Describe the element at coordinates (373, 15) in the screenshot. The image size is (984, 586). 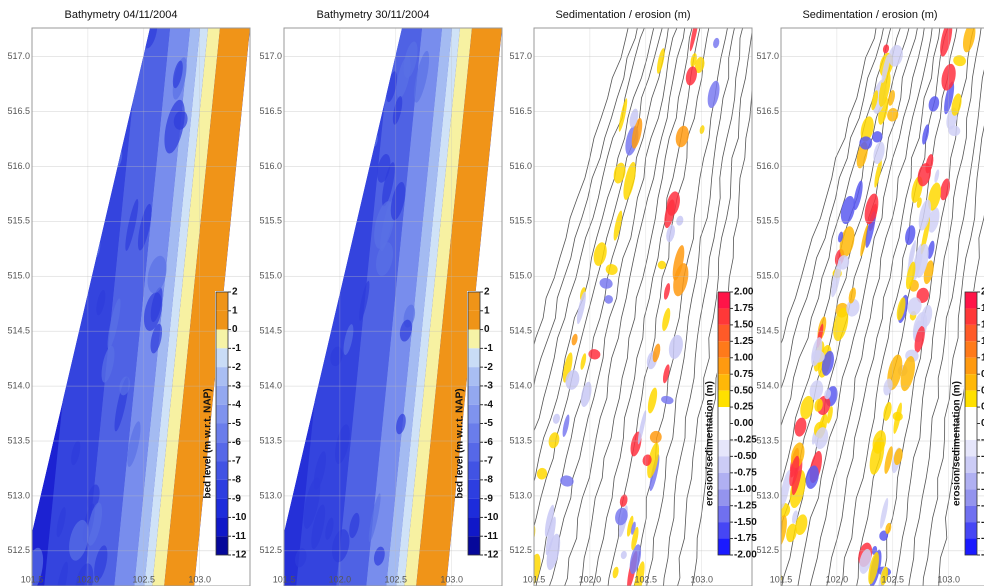
I see `panel-title: Bathymetry 30/11/2004` at that location.